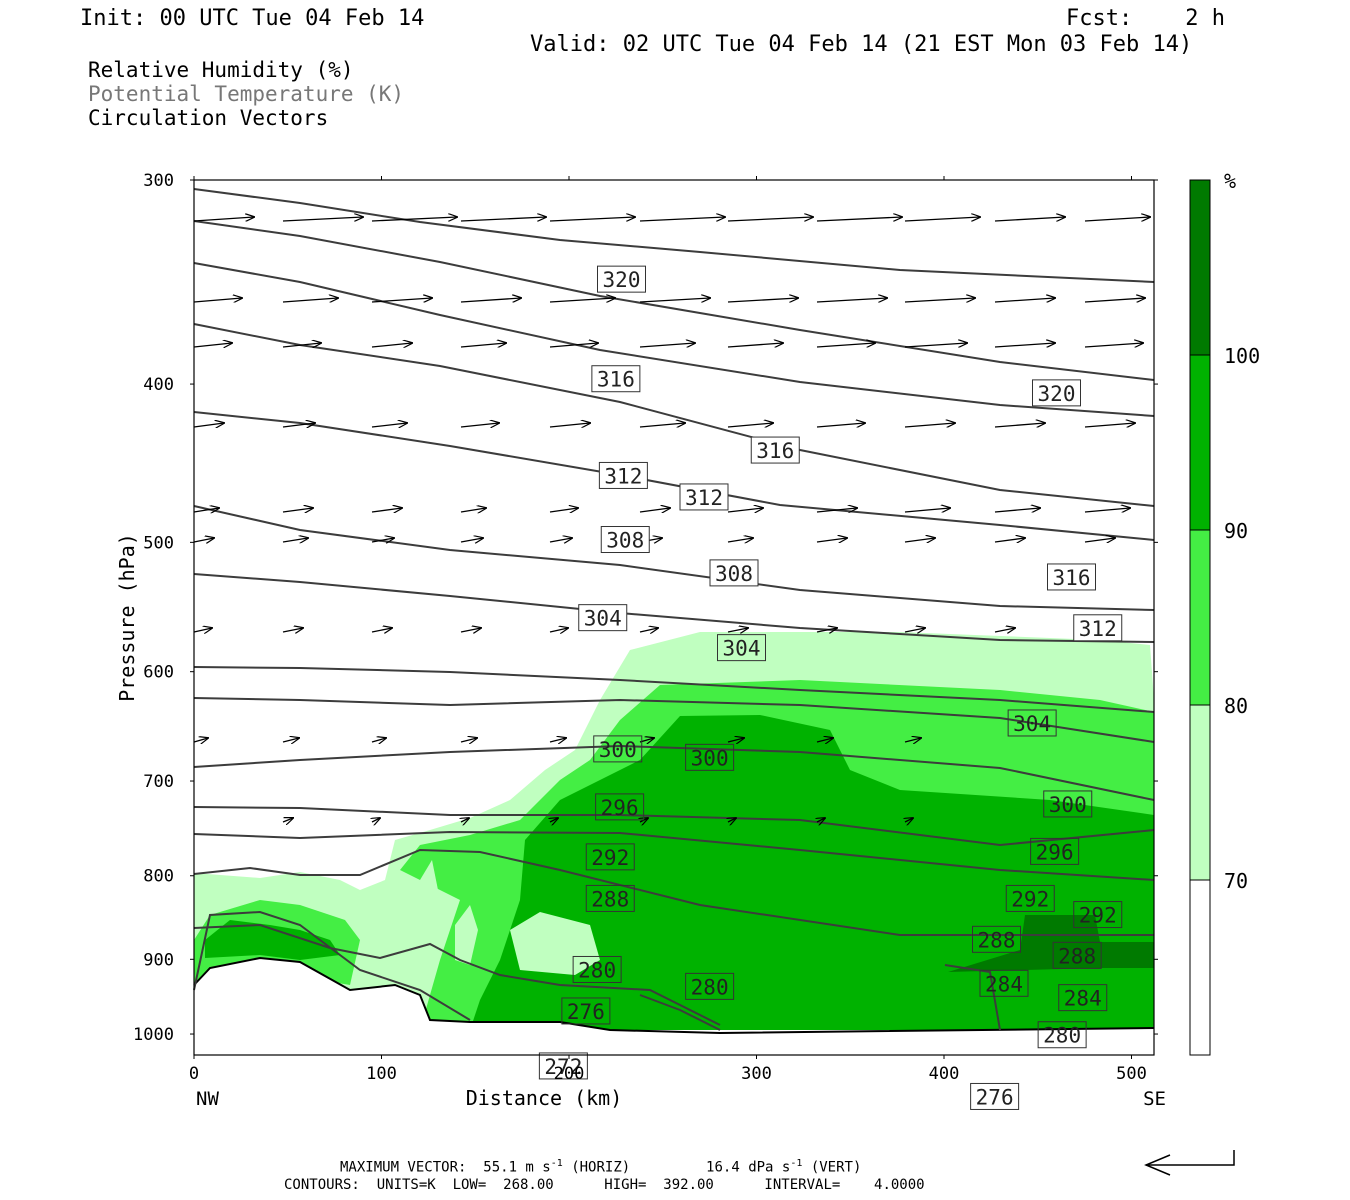 The width and height of the screenshot is (1350, 1200). Describe the element at coordinates (158, 543) in the screenshot. I see `y-tick-label: 500` at that location.